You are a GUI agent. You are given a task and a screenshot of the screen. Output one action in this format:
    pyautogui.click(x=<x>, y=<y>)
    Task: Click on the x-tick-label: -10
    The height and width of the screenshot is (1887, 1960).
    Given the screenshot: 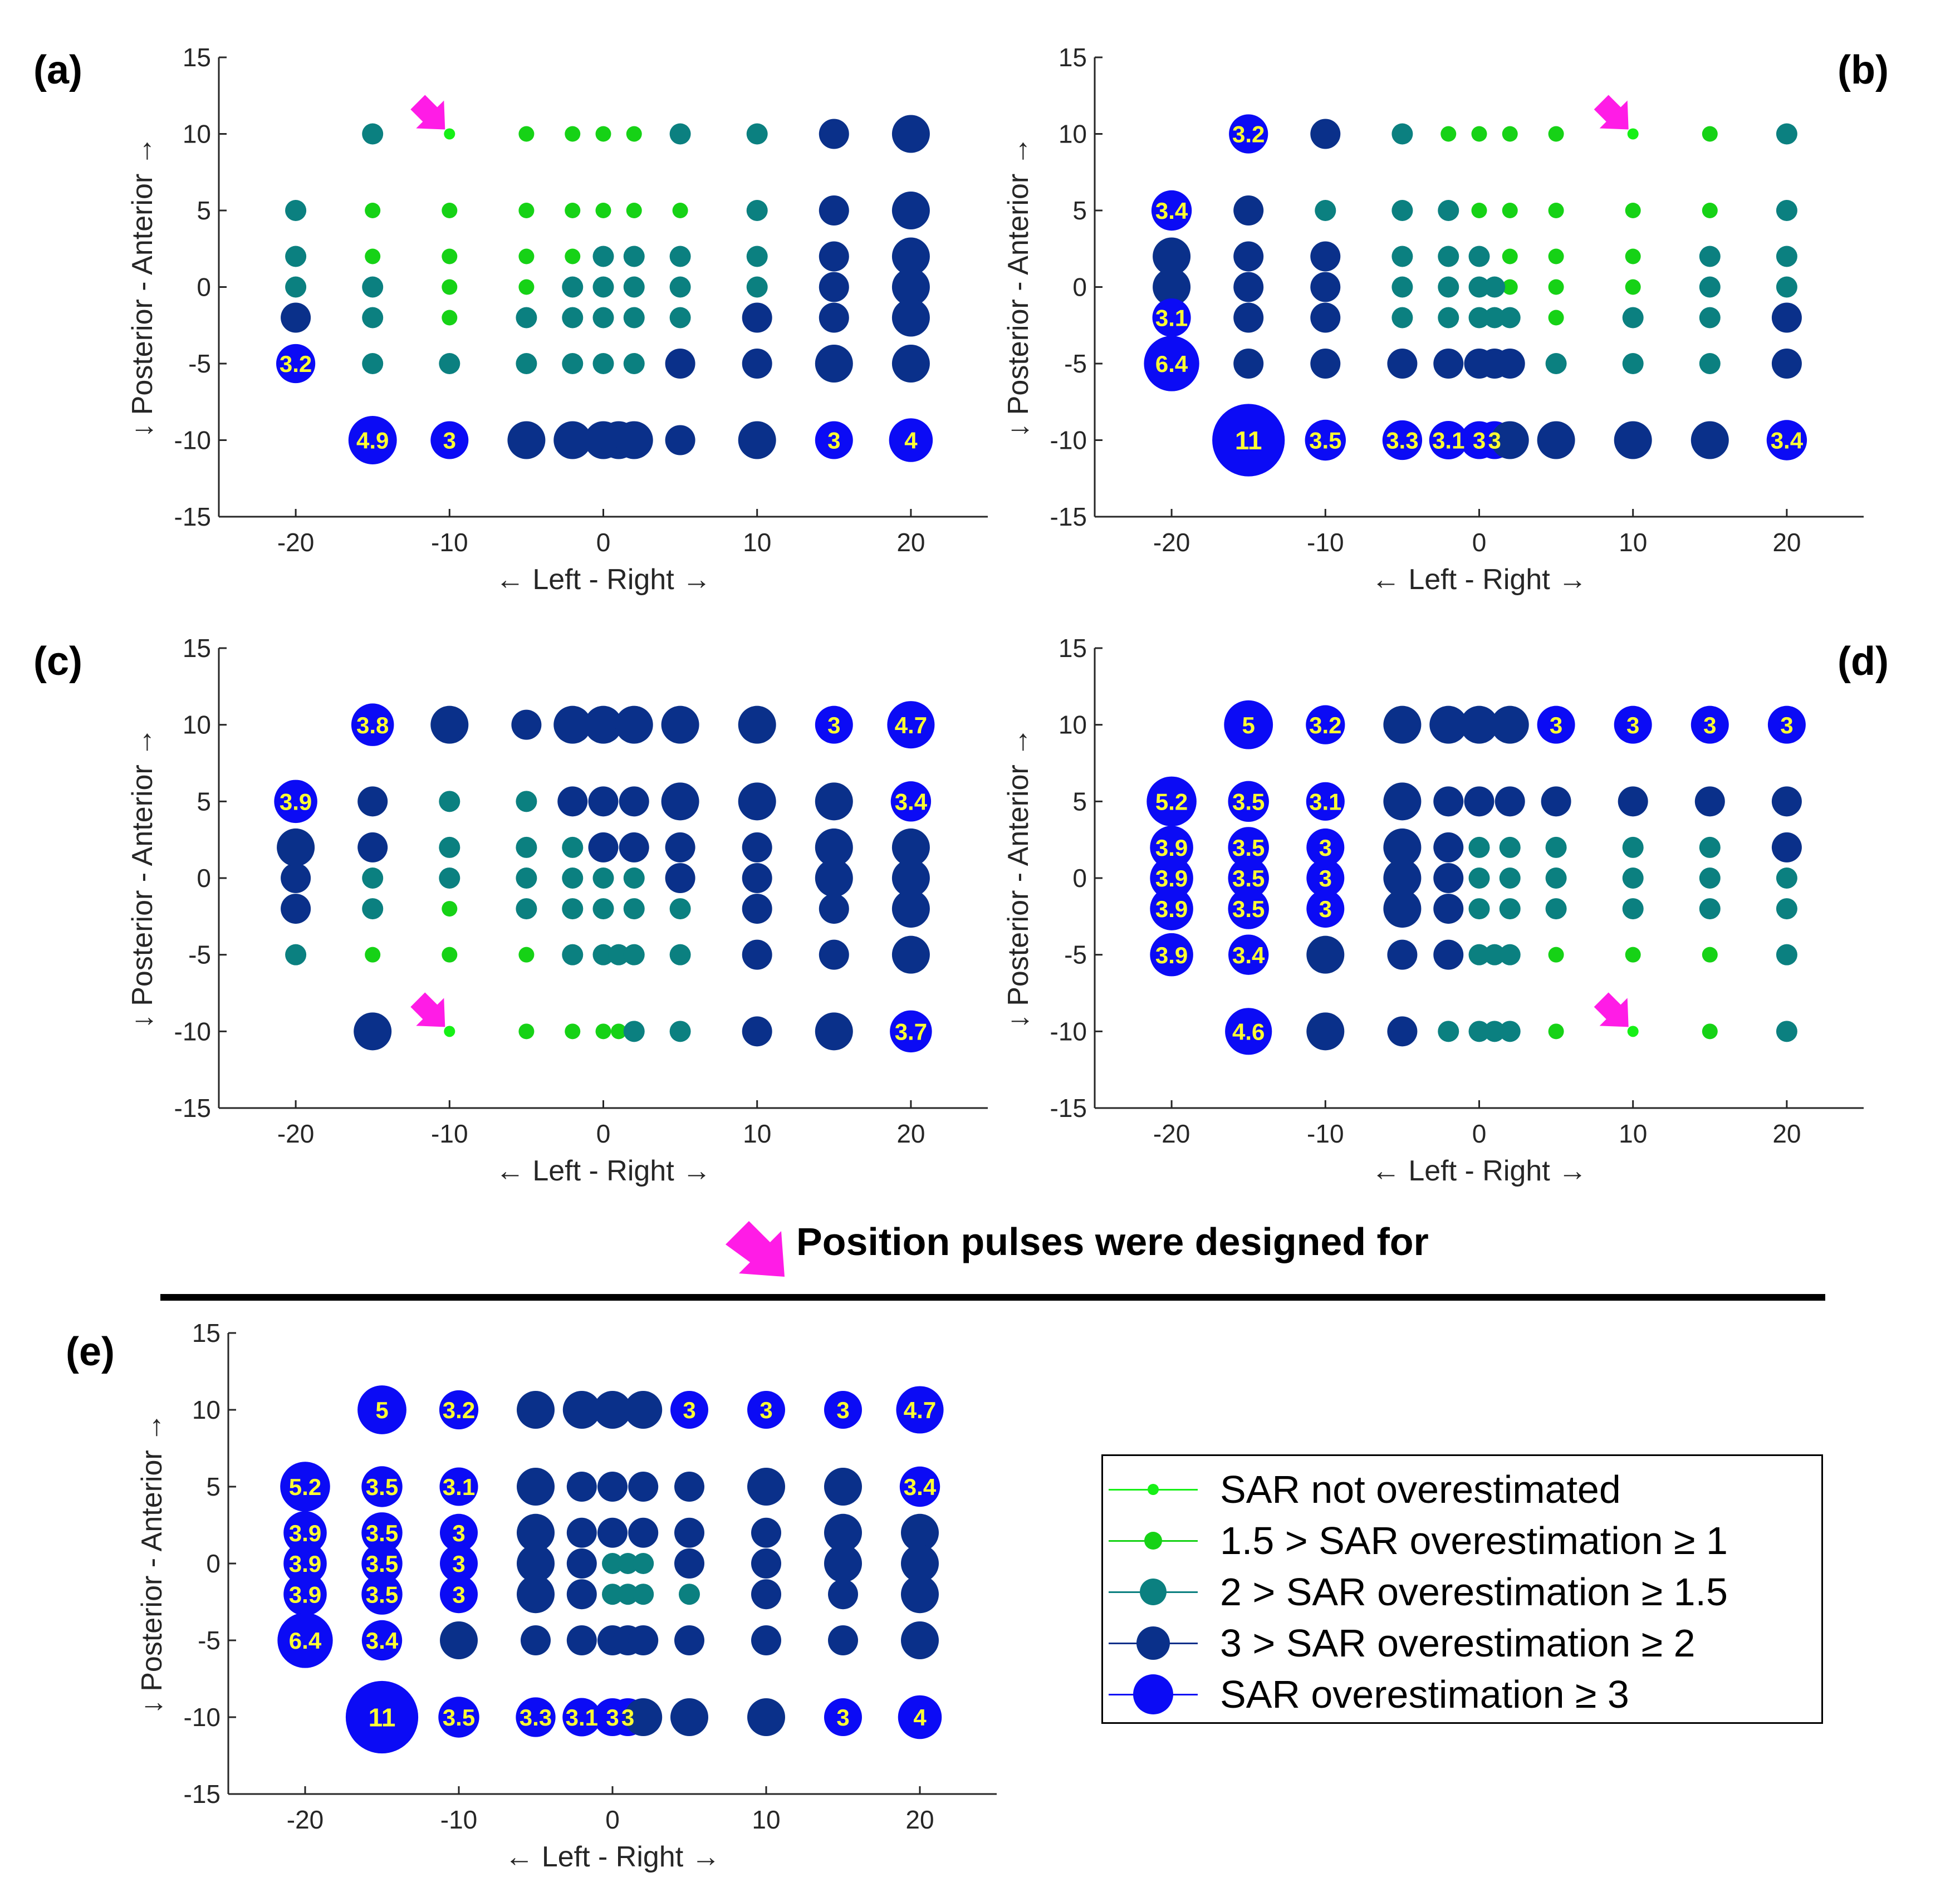 What is the action you would take?
    pyautogui.click(x=1325, y=1133)
    